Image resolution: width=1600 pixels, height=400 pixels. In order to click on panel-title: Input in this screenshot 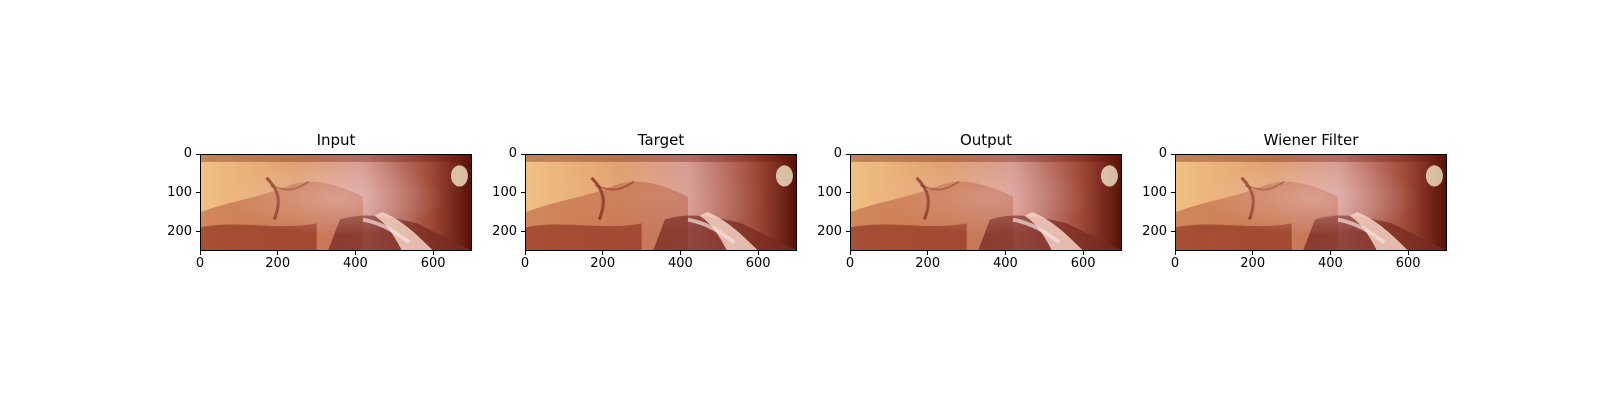, I will do `click(336, 140)`.